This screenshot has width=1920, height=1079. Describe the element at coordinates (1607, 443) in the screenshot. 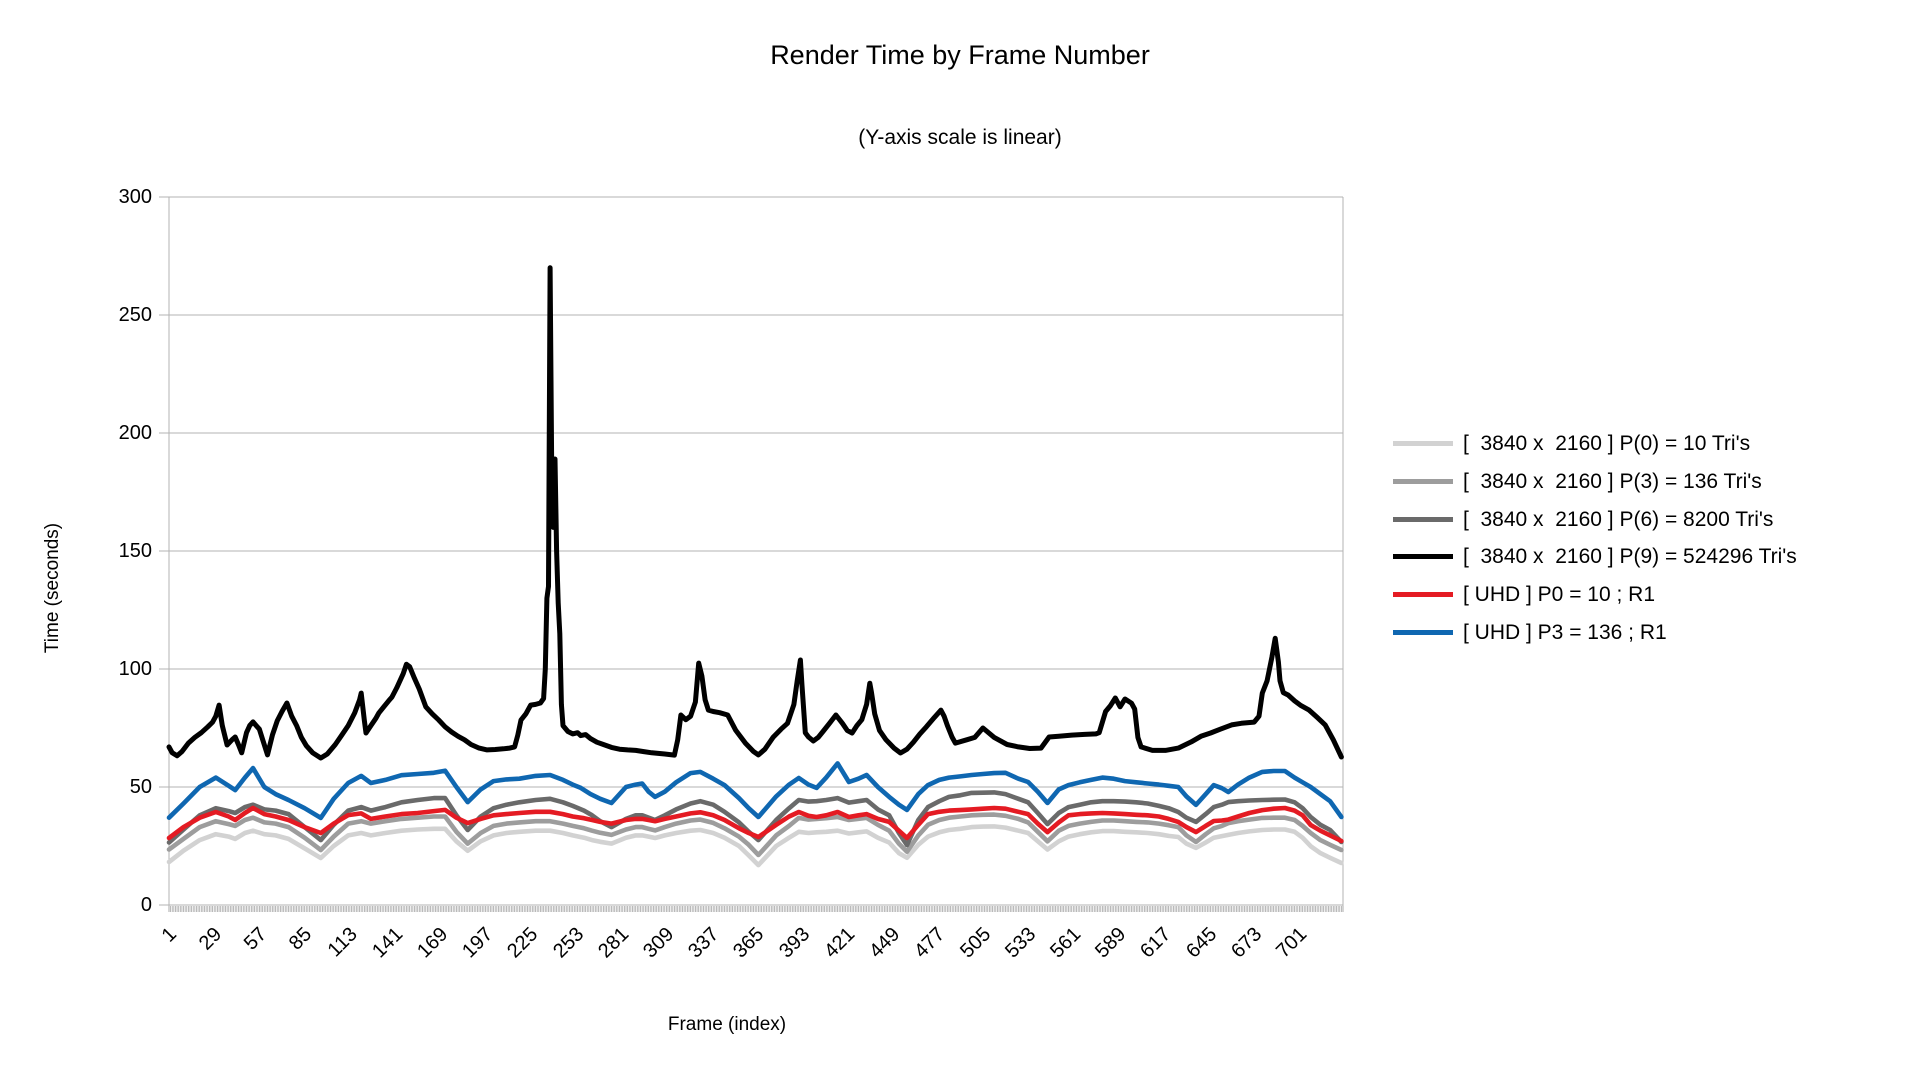

I see `legend-label-0: [ 3840 x 2160 ] P(0) = 10 Tri's` at that location.